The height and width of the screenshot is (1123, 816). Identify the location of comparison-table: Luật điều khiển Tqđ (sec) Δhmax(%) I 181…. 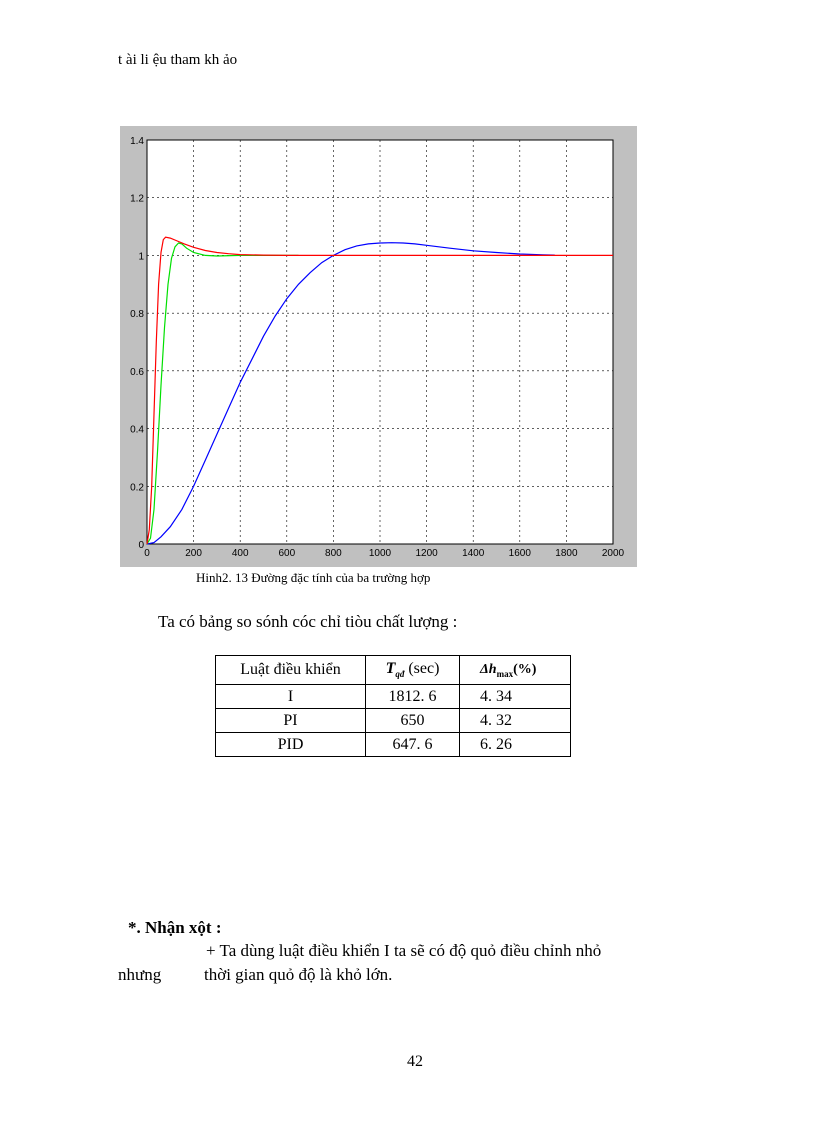
(393, 706).